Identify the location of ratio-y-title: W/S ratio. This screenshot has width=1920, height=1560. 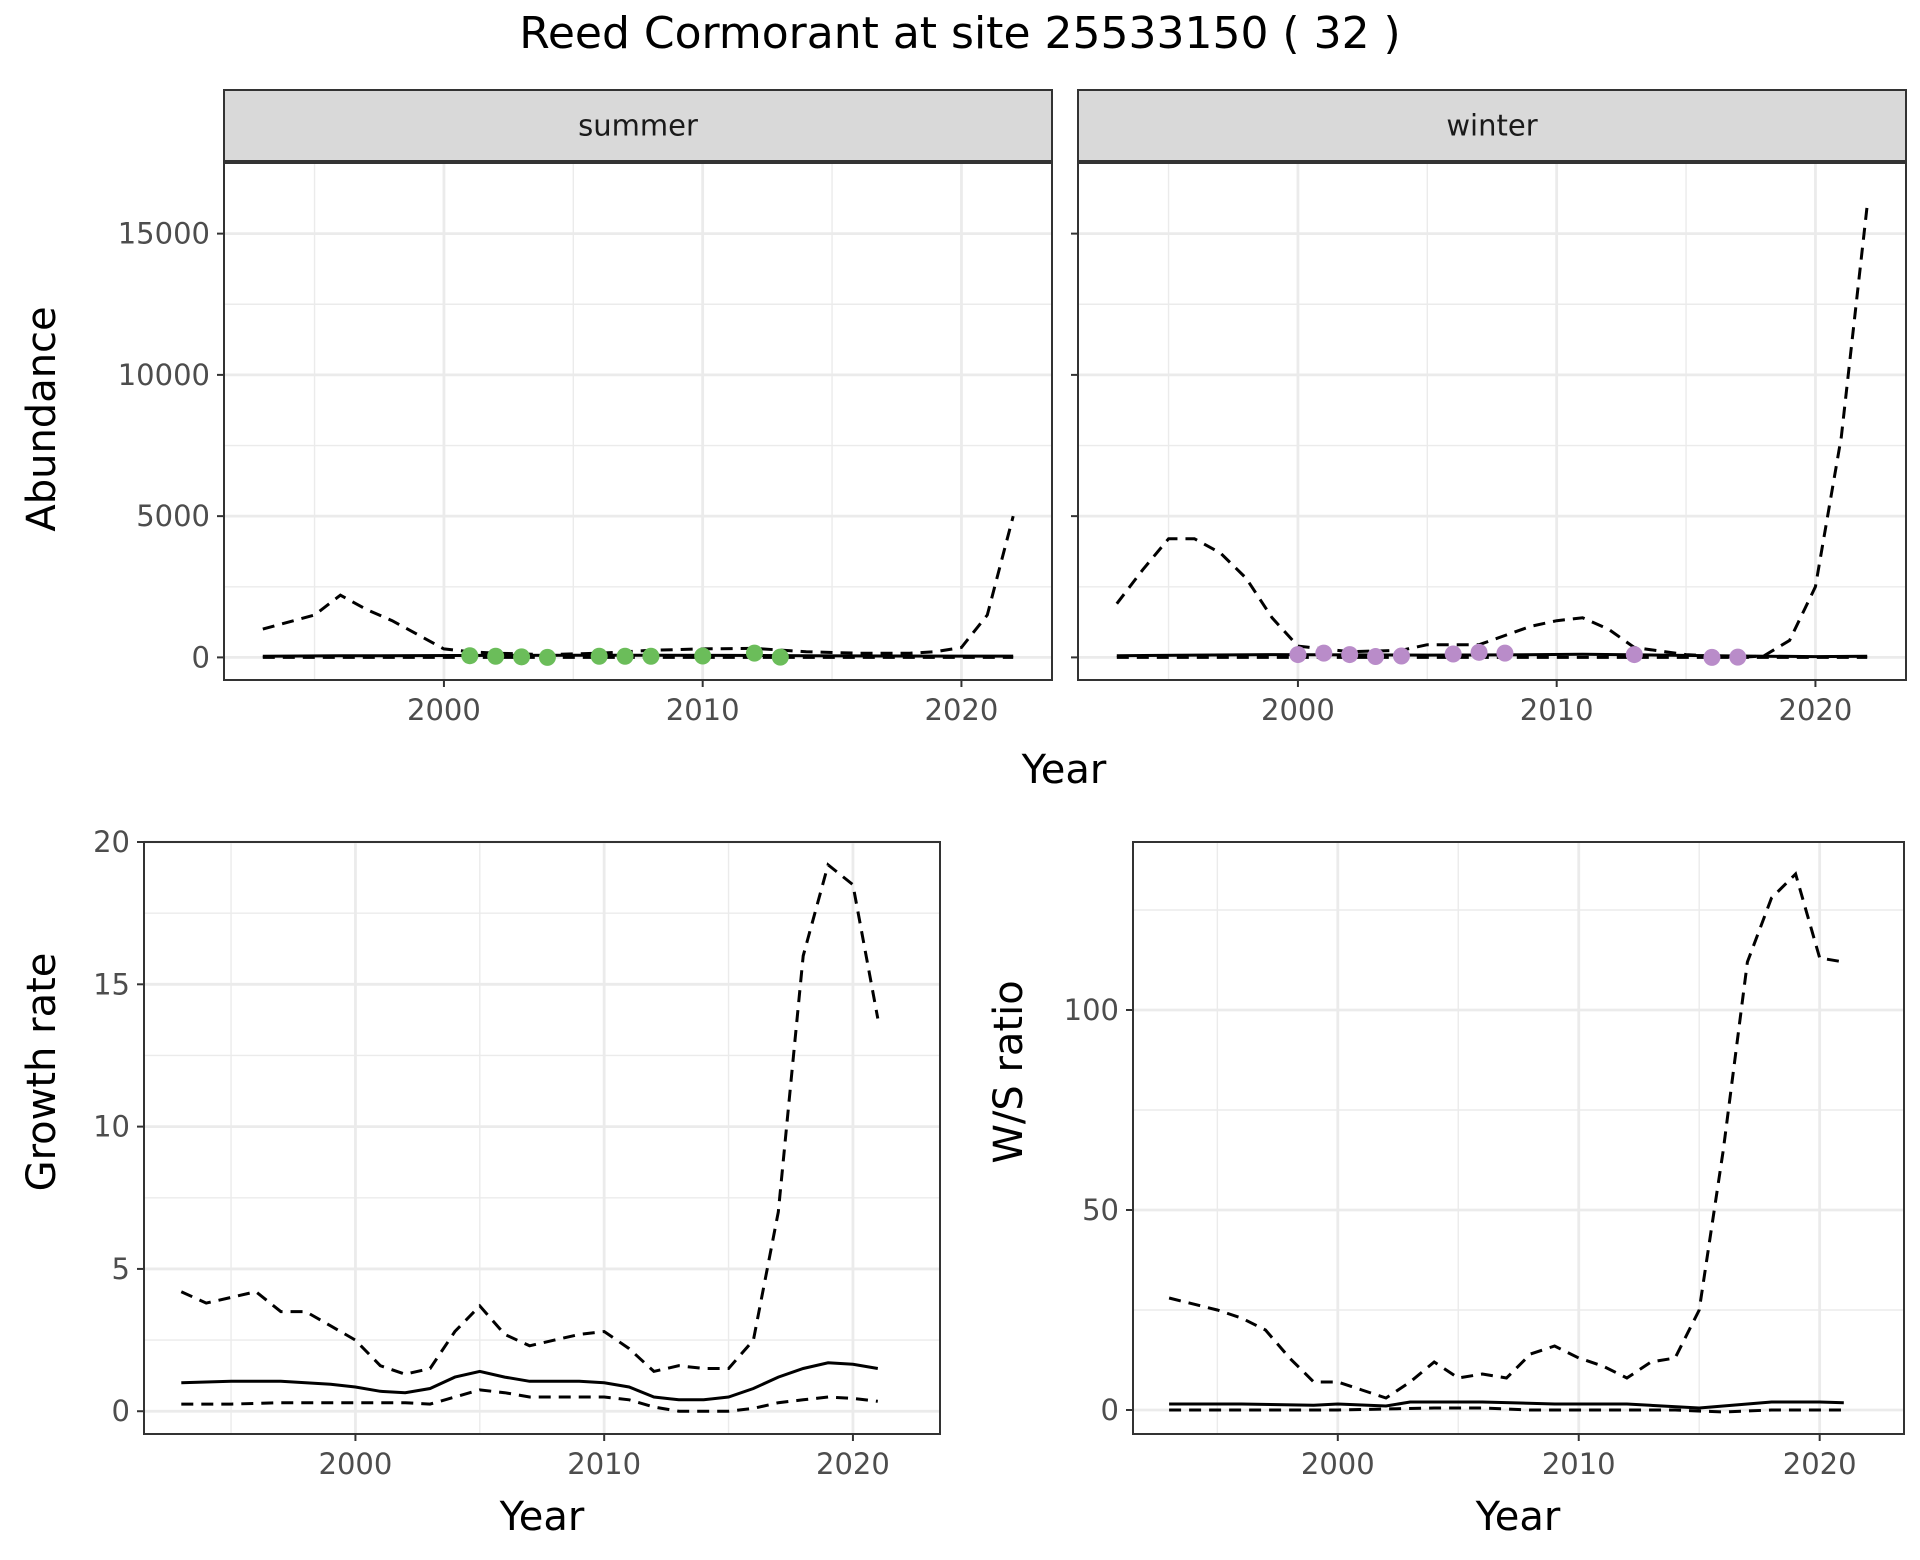
(1009, 1071).